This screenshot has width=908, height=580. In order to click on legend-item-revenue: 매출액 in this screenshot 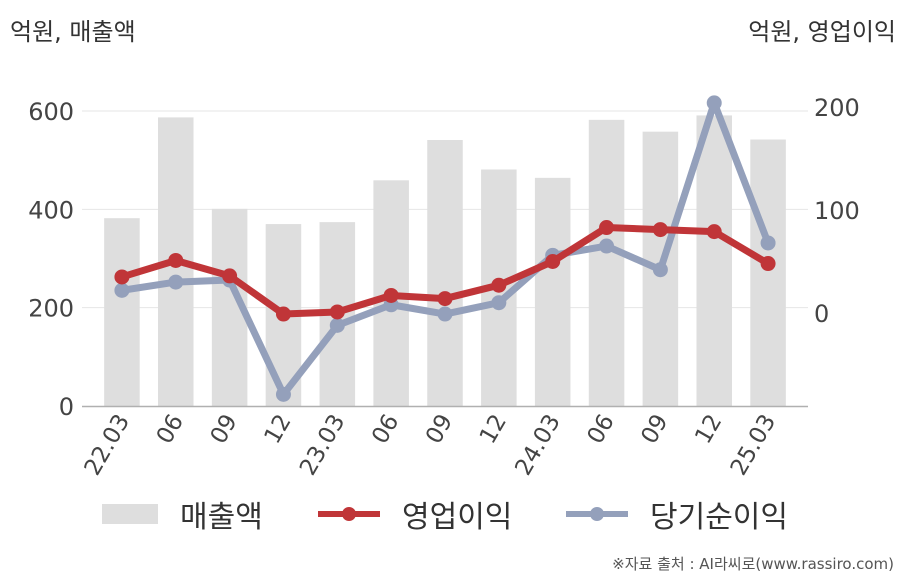, I will do `click(182, 514)`.